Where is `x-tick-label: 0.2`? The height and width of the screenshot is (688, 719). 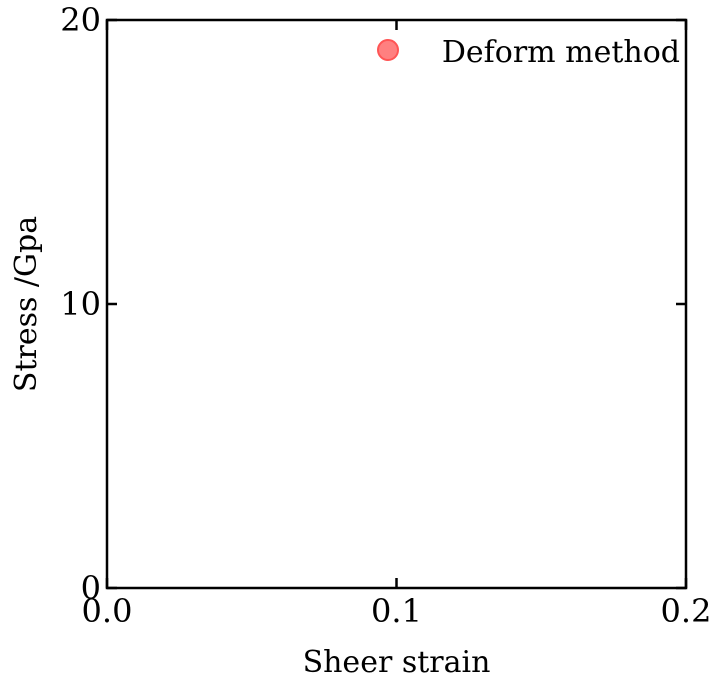 x-tick-label: 0.2 is located at coordinates (686, 611).